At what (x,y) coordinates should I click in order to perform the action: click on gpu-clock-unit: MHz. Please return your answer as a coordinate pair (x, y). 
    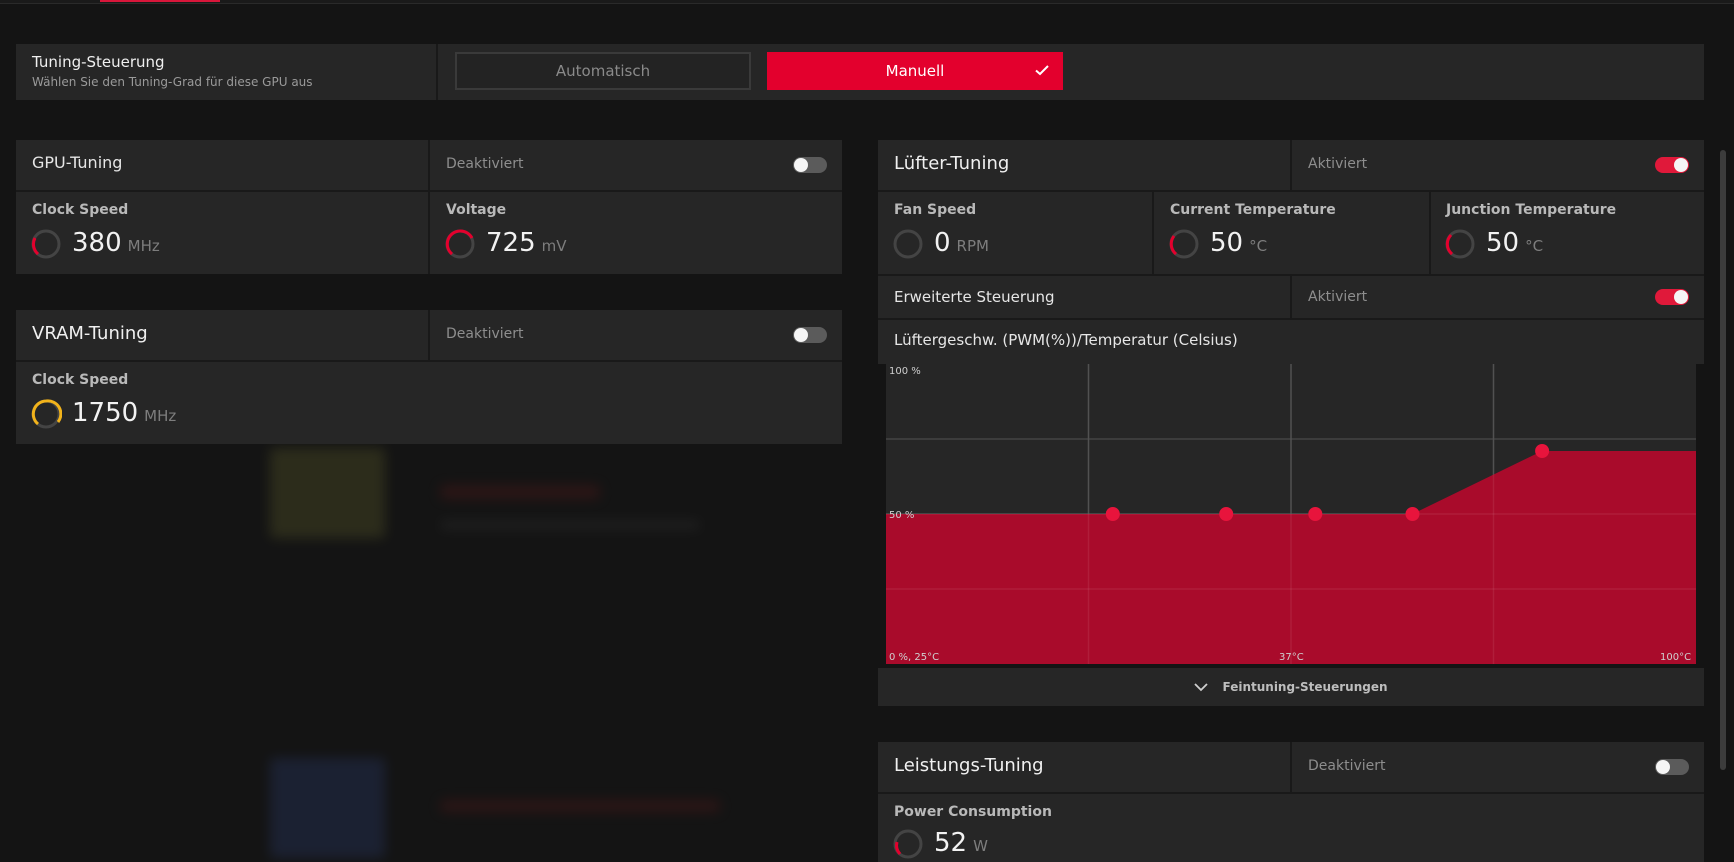
    Looking at the image, I should click on (143, 246).